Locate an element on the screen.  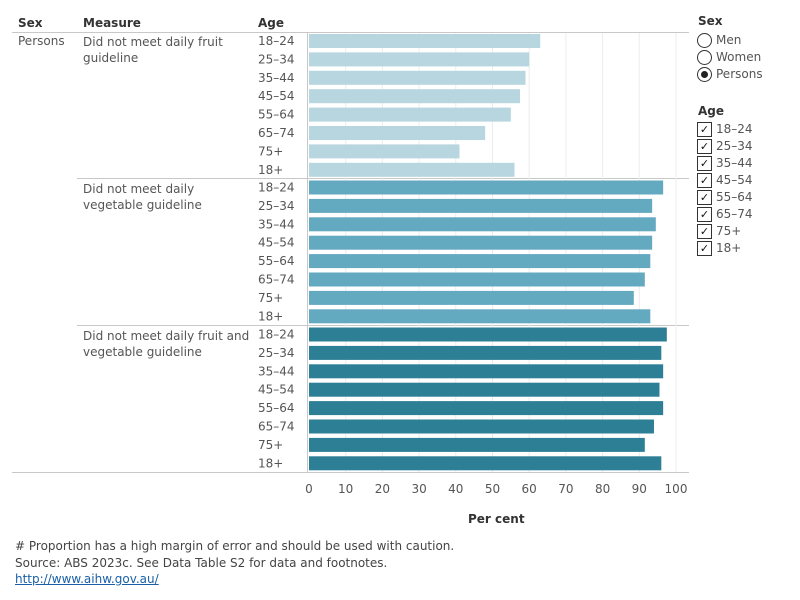
x-tick-label: 30 is located at coordinates (418, 489).